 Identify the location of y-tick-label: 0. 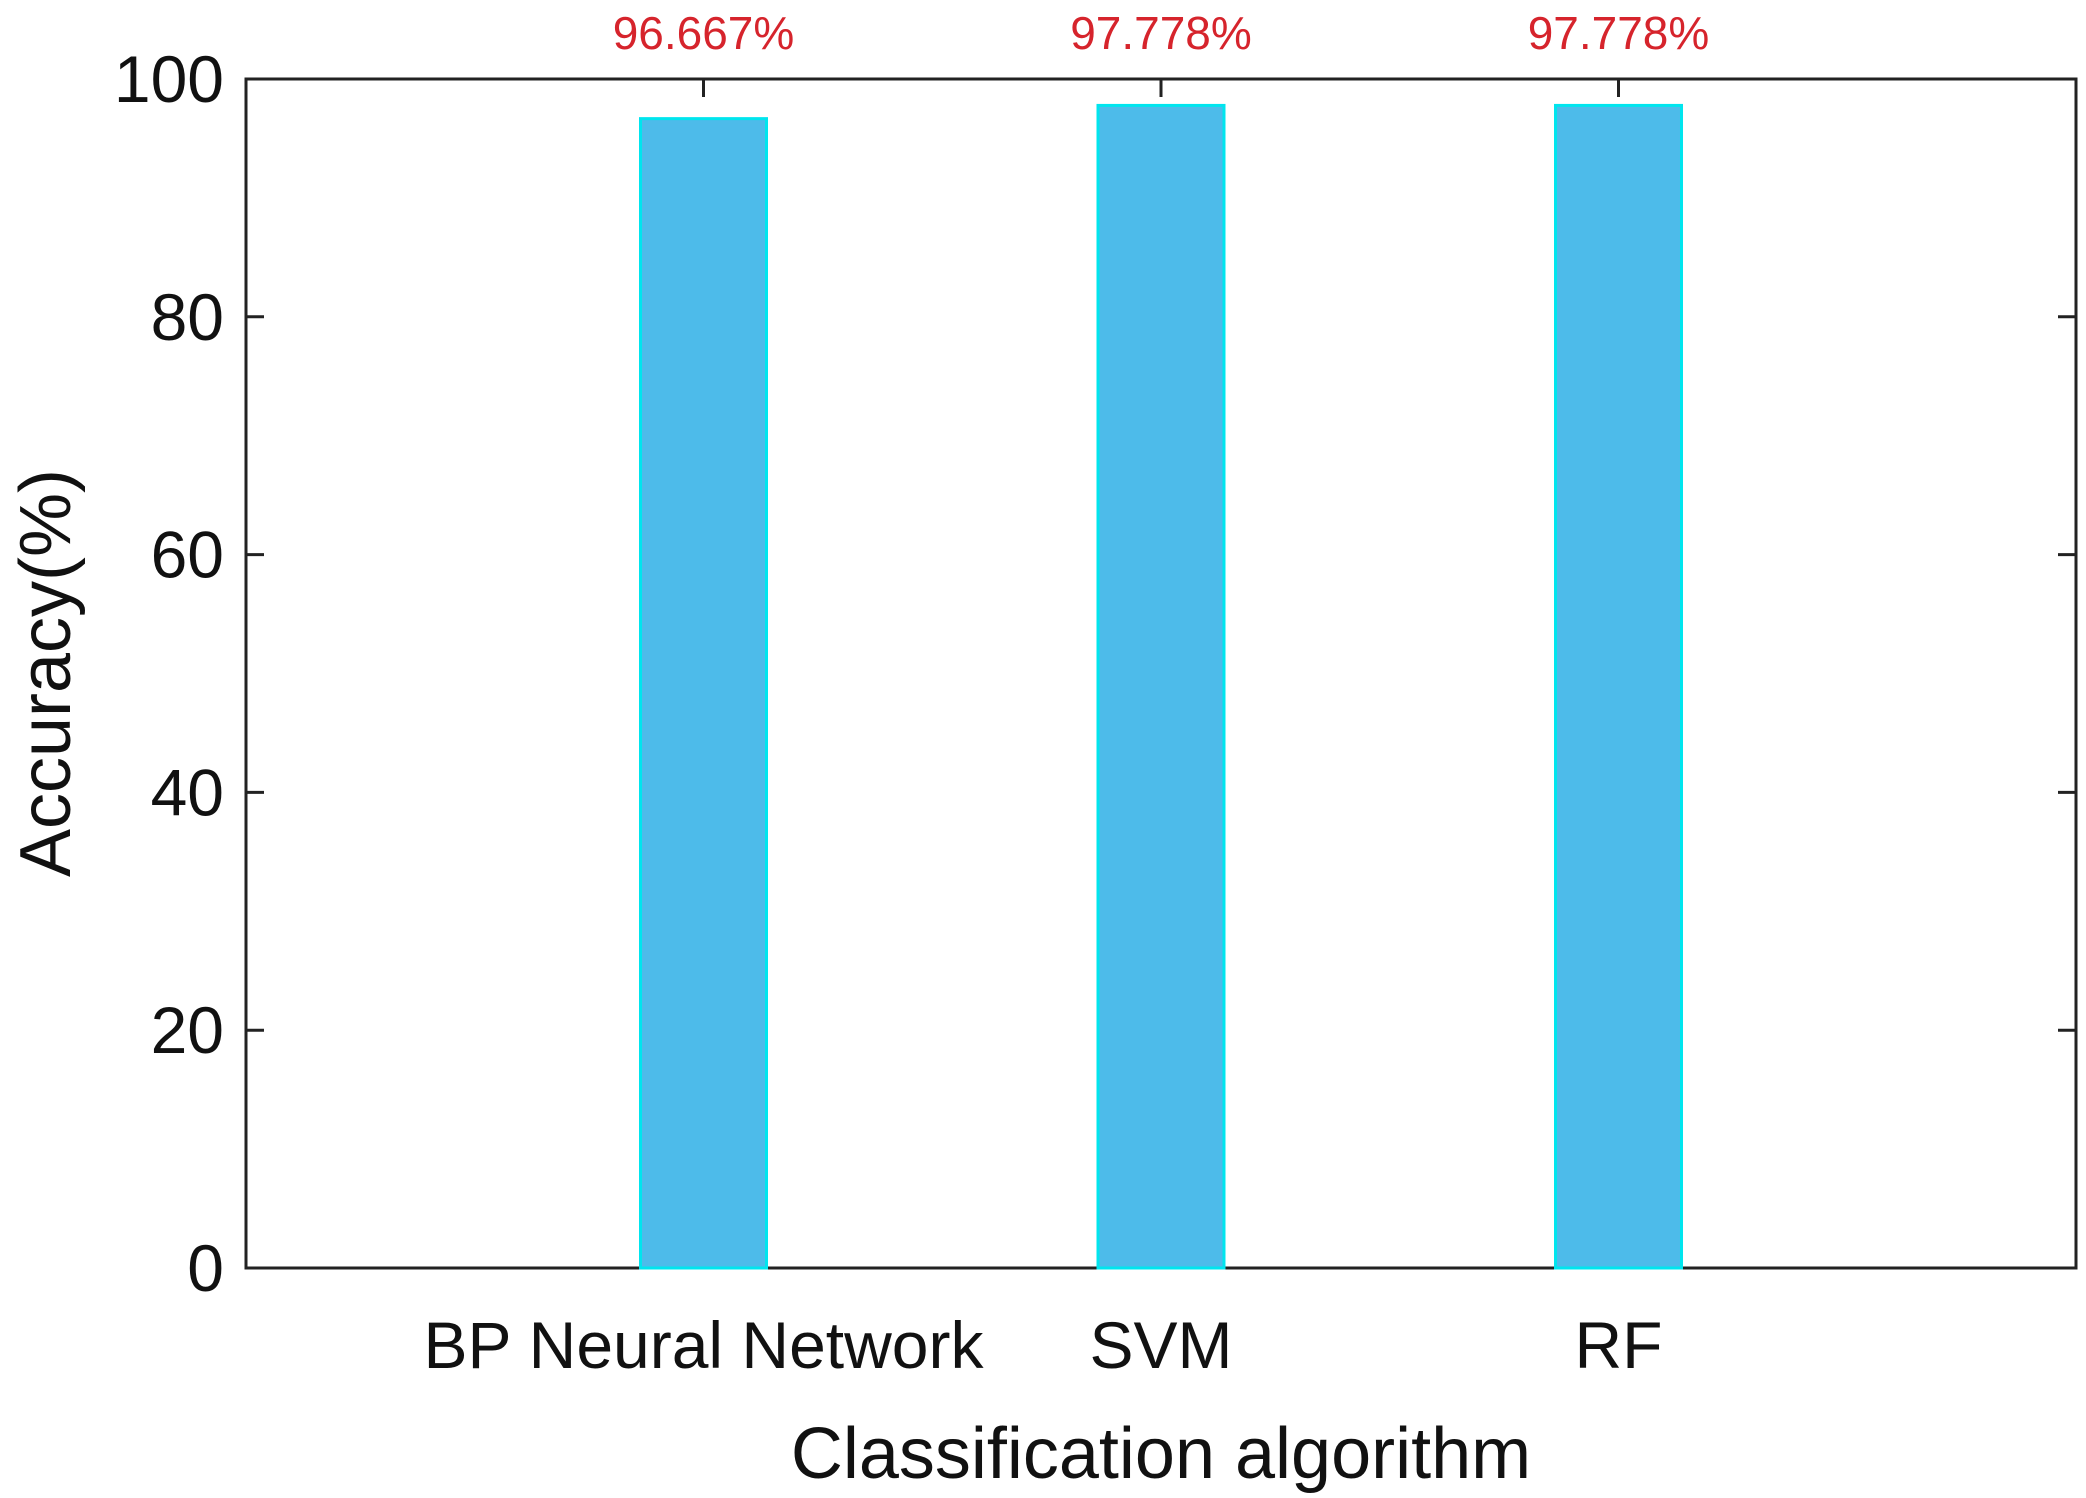
(205, 1268).